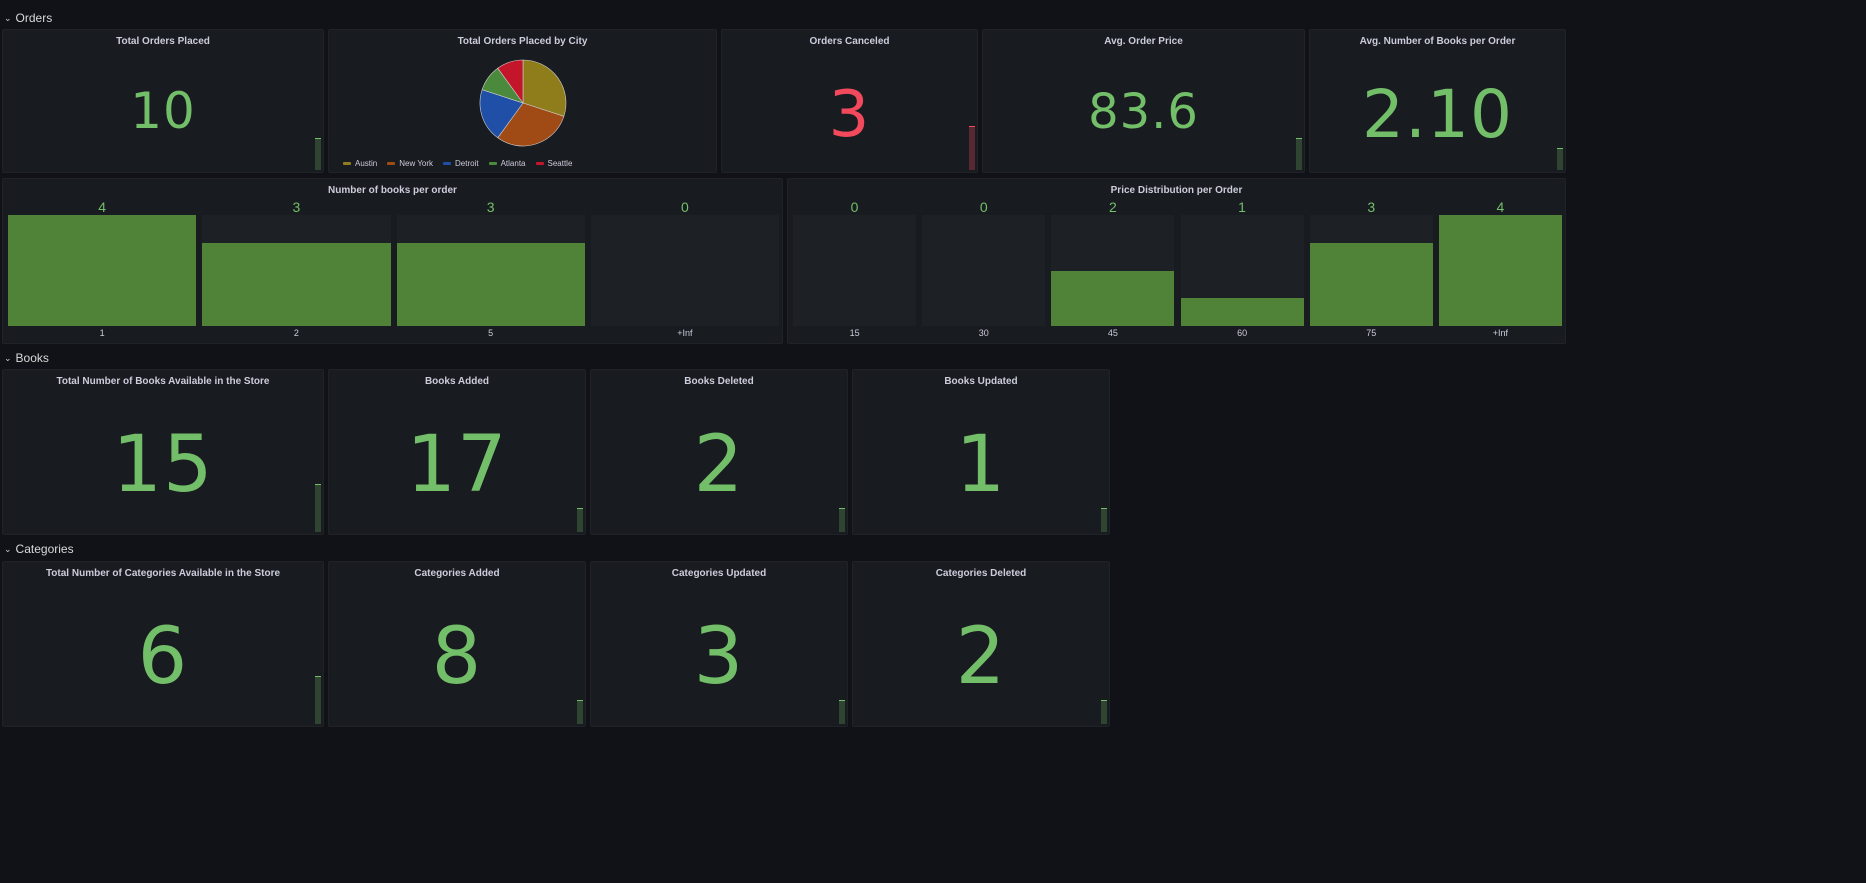 This screenshot has height=883, width=1866. What do you see at coordinates (34, 18) in the screenshot?
I see `row-title: Orders` at bounding box center [34, 18].